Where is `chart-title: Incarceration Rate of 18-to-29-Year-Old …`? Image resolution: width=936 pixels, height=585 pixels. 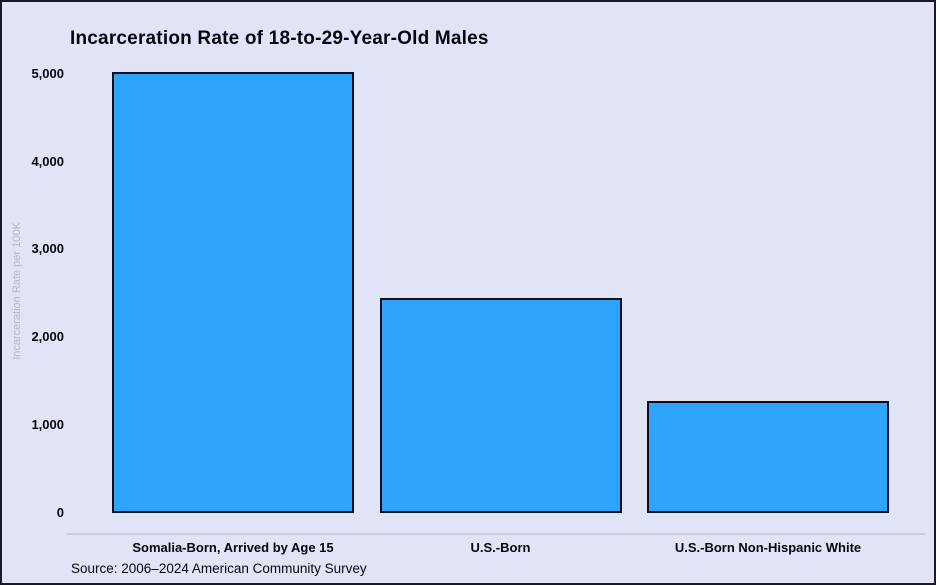 chart-title: Incarceration Rate of 18-to-29-Year-Old … is located at coordinates (279, 38).